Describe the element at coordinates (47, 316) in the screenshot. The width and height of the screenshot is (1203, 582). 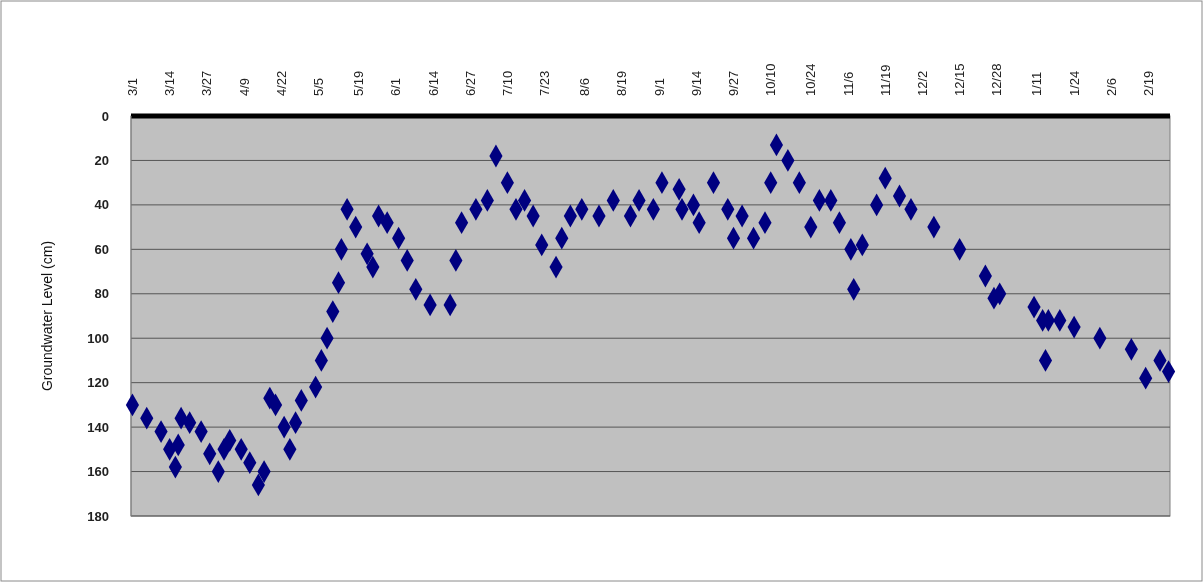
I see `y-axis-title: Groundwater Level (cm)` at that location.